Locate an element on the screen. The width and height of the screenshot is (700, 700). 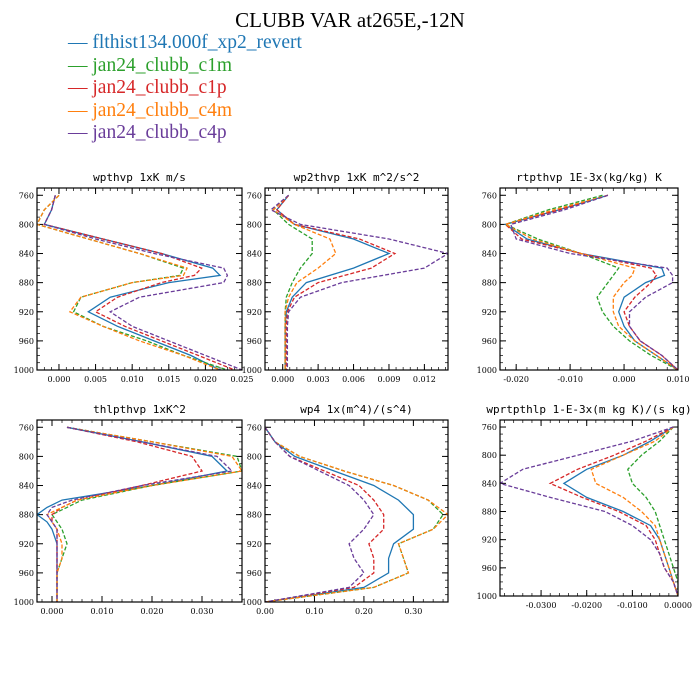
panel-title: wpthvp 1xK m/s is located at coordinates (139, 177).